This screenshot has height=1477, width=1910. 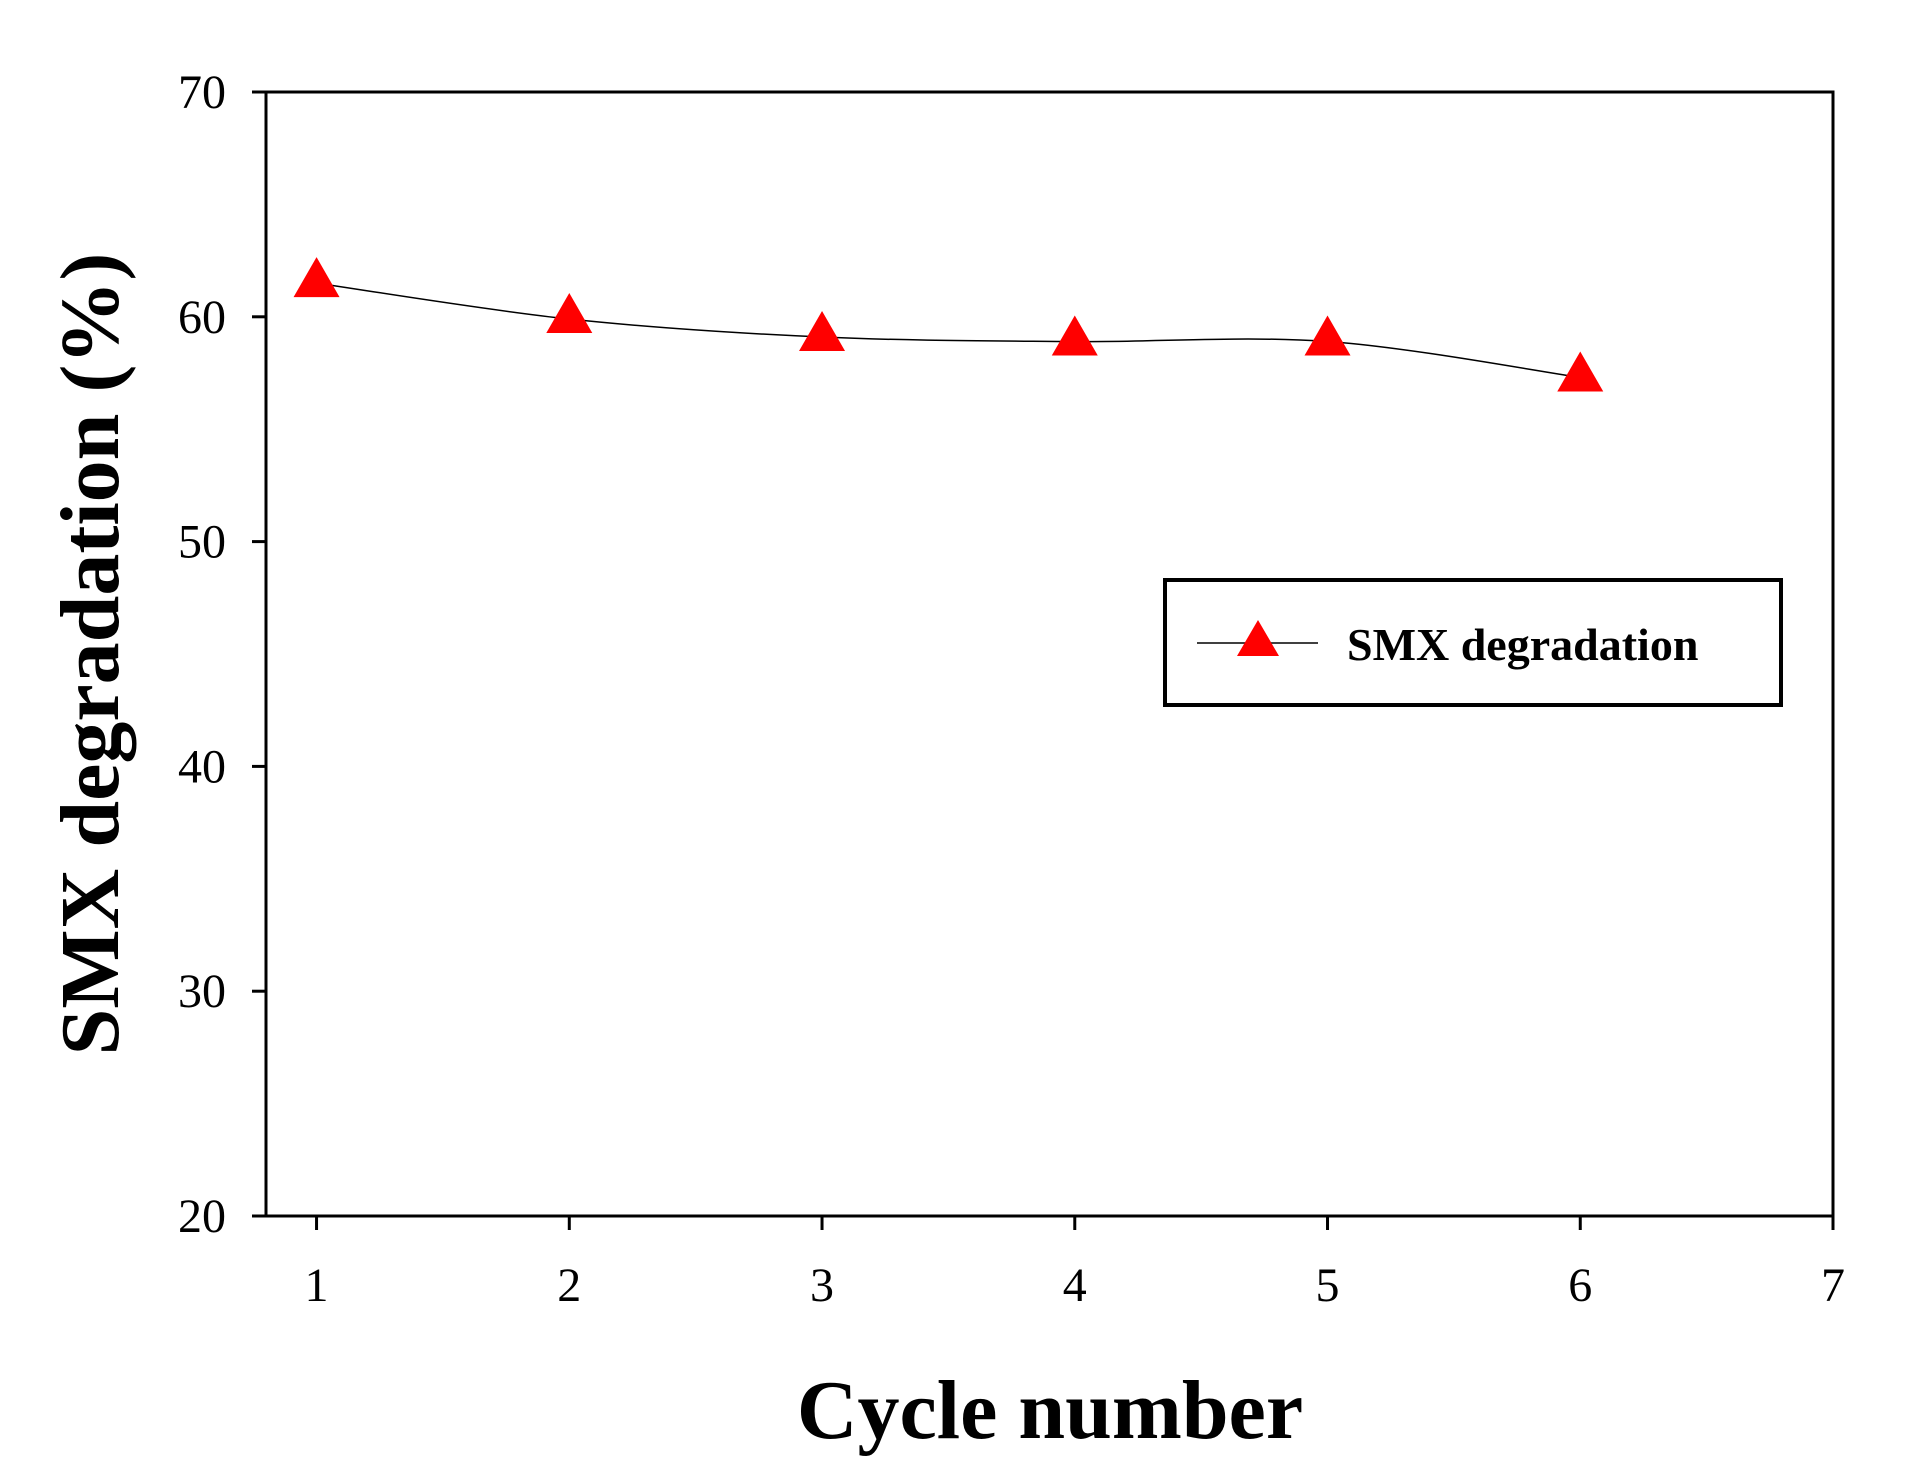 What do you see at coordinates (1328, 1285) in the screenshot?
I see `x-tick-label: 5` at bounding box center [1328, 1285].